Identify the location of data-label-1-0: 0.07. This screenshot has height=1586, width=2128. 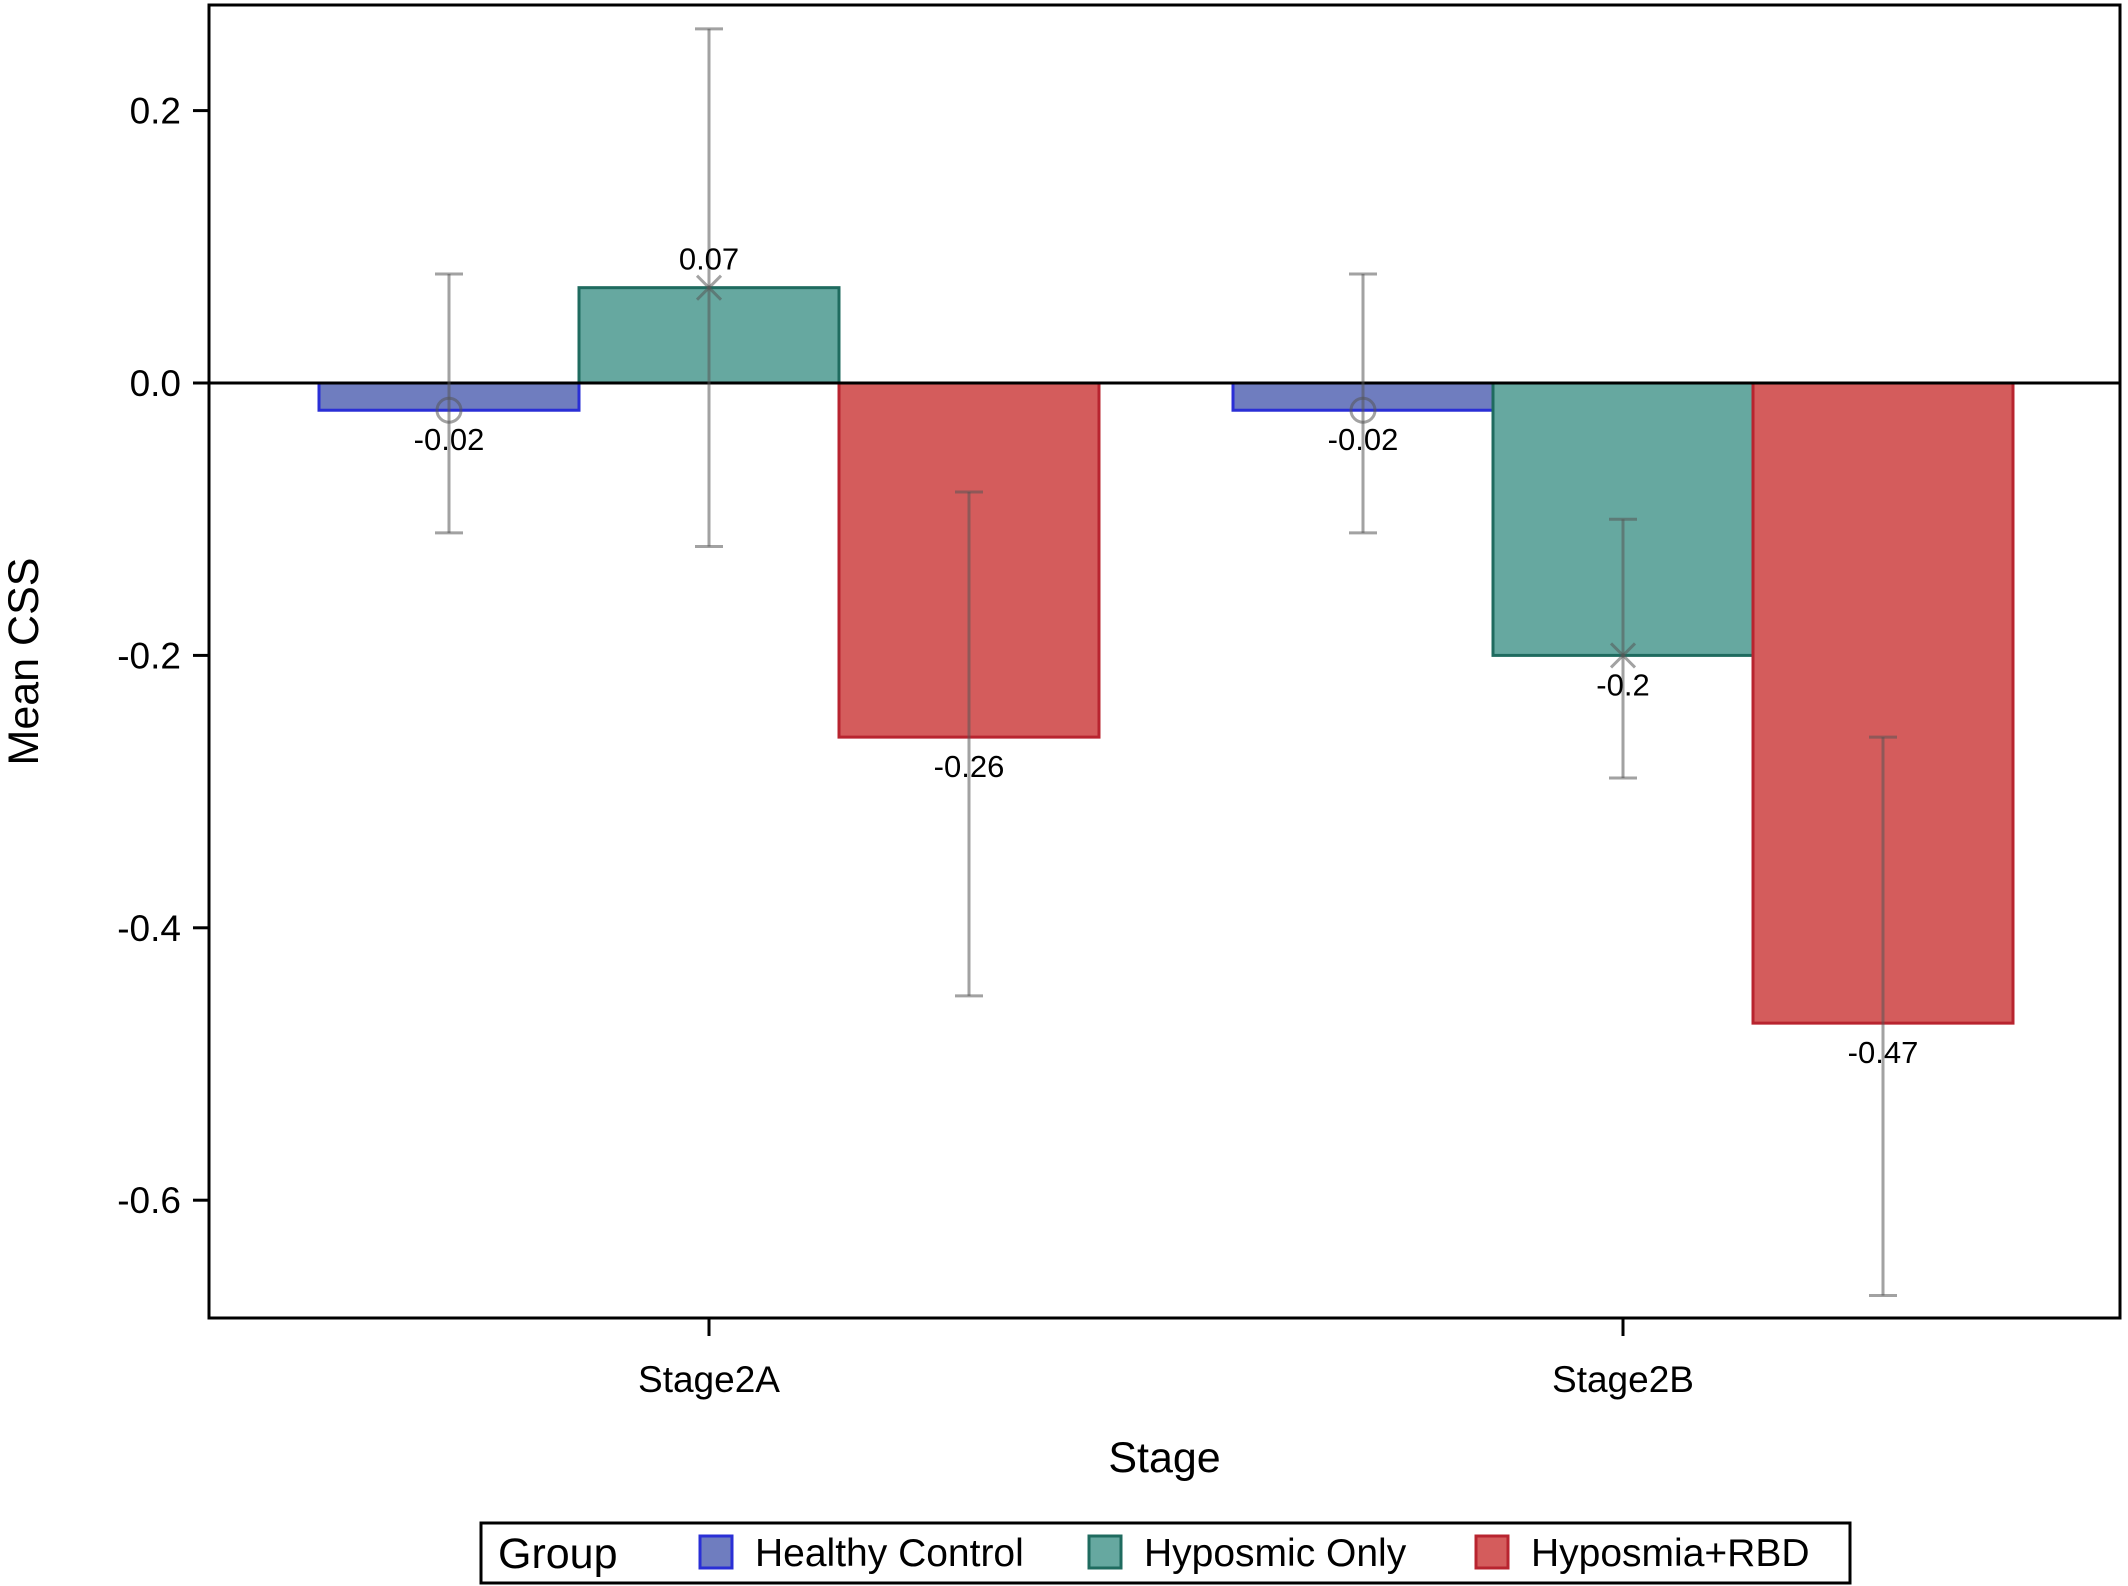
(709, 259).